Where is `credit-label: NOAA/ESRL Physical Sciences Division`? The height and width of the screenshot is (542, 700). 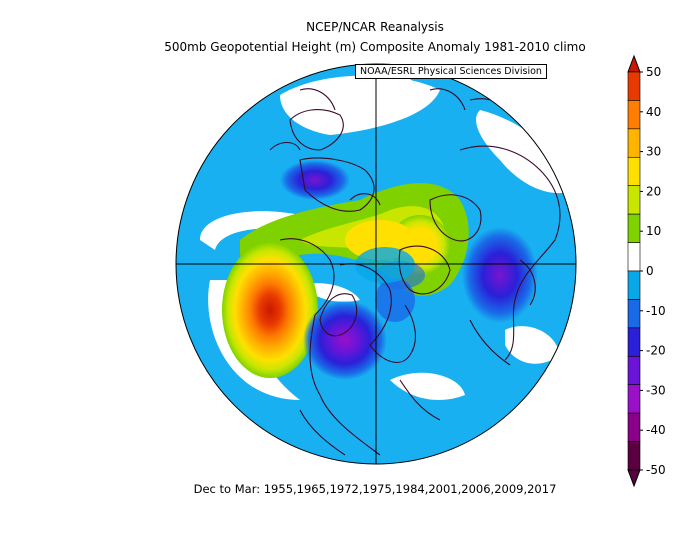
credit-label: NOAA/ESRL Physical Sciences Division is located at coordinates (451, 71).